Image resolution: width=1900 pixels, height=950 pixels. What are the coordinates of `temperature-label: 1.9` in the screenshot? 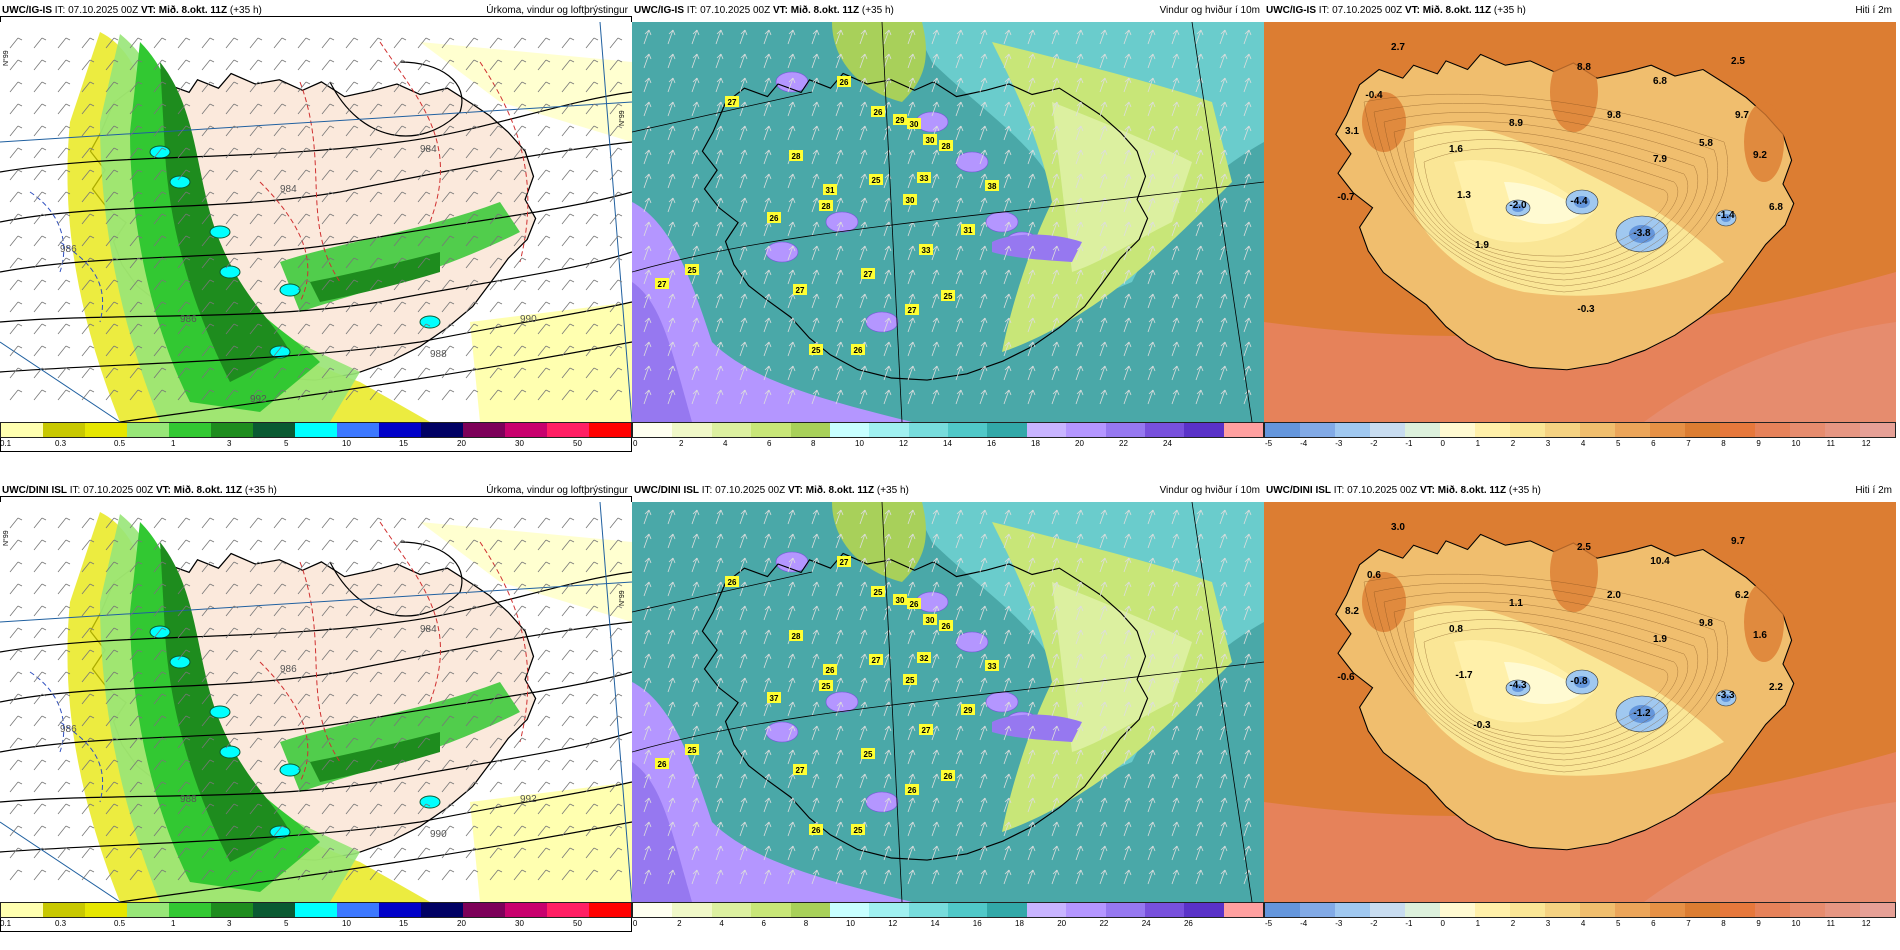 It's located at (1482, 245).